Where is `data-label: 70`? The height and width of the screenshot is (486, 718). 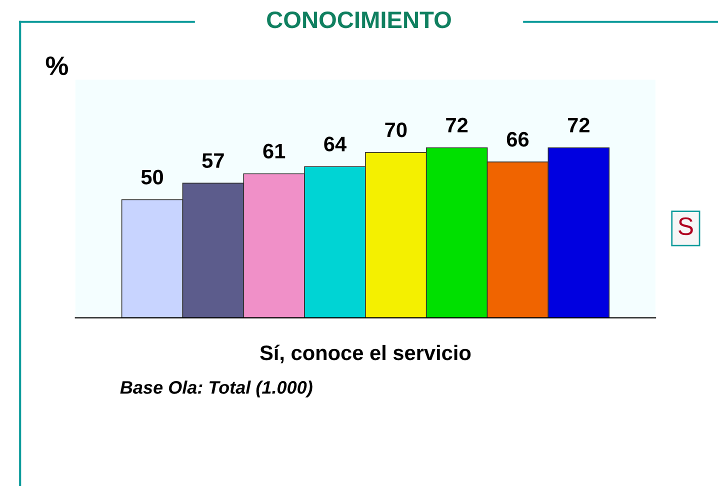 data-label: 70 is located at coordinates (396, 130).